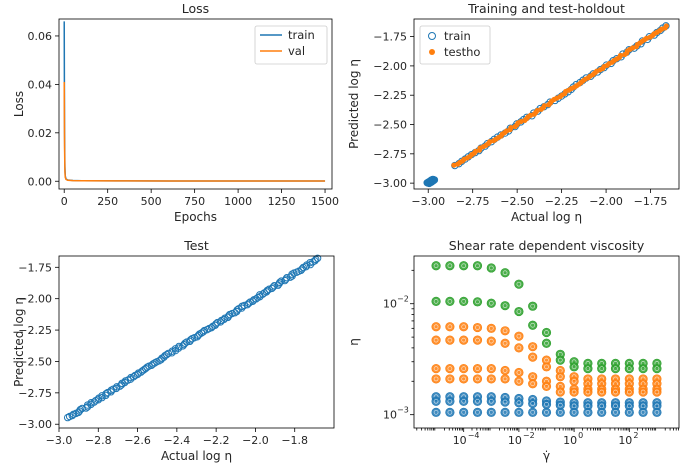  What do you see at coordinates (194, 131) in the screenshot?
I see `series-line-val` at bounding box center [194, 131].